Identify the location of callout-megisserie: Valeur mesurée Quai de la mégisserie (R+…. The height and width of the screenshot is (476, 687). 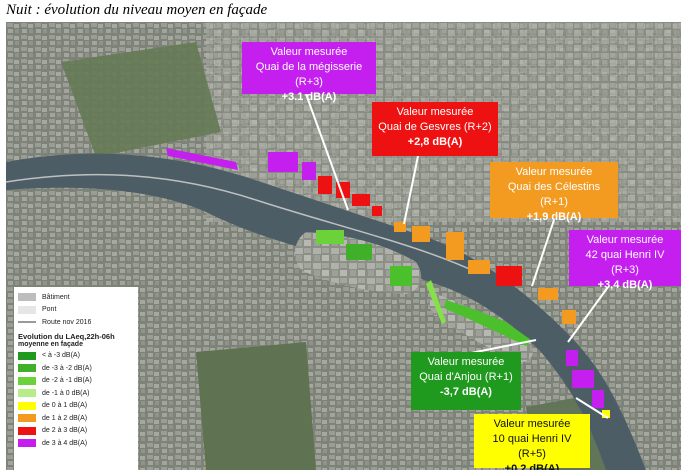
(309, 72).